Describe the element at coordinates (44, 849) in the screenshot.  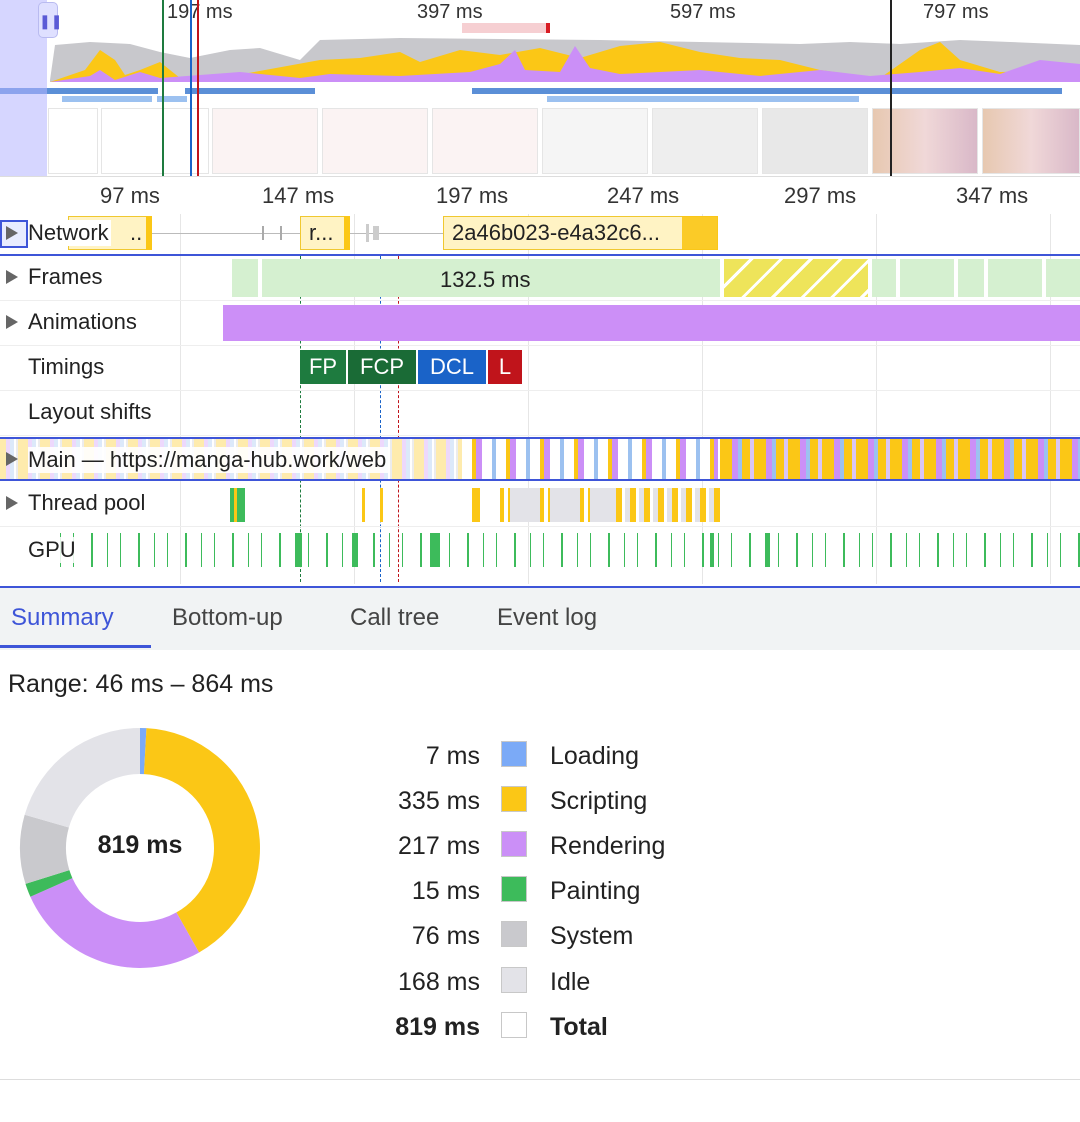
I see `donut-slice-system` at that location.